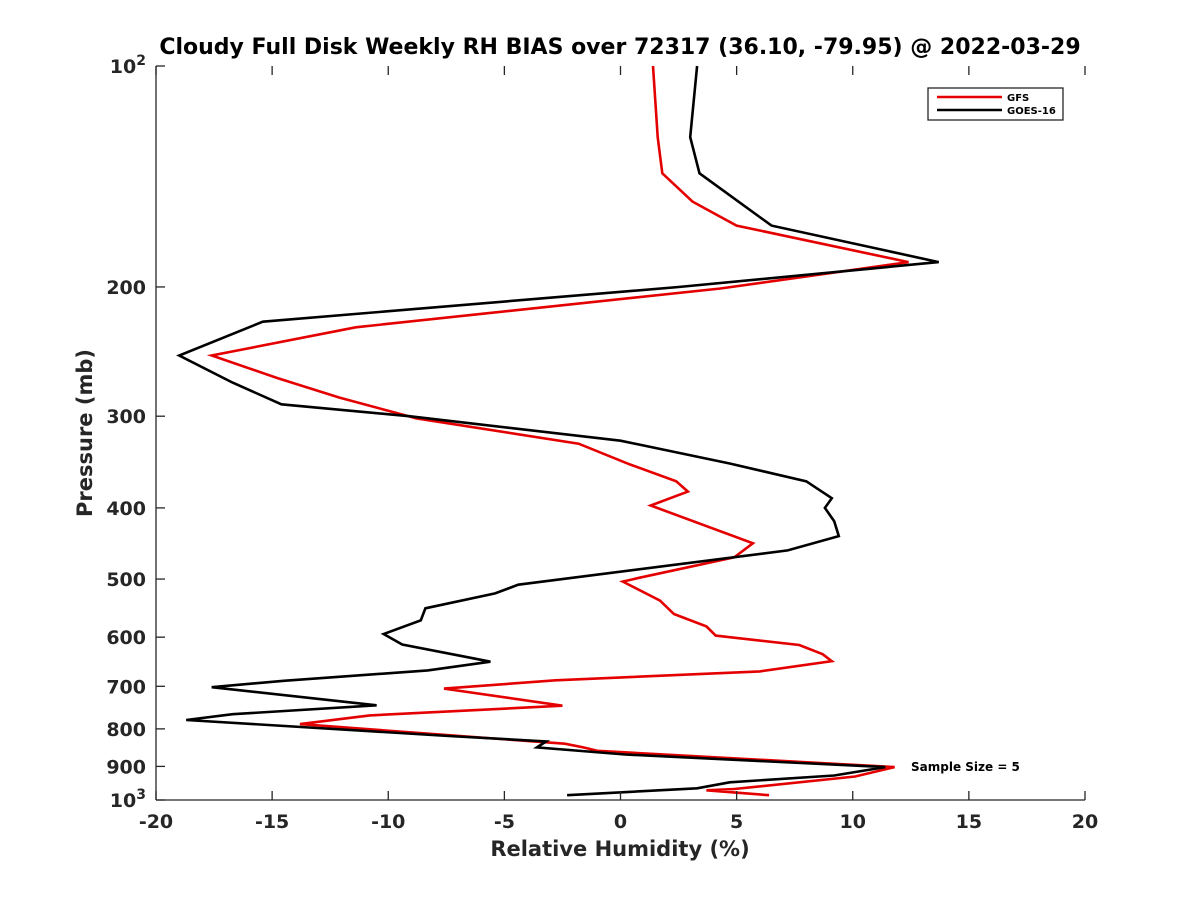  I want to click on legend-box, so click(995, 104).